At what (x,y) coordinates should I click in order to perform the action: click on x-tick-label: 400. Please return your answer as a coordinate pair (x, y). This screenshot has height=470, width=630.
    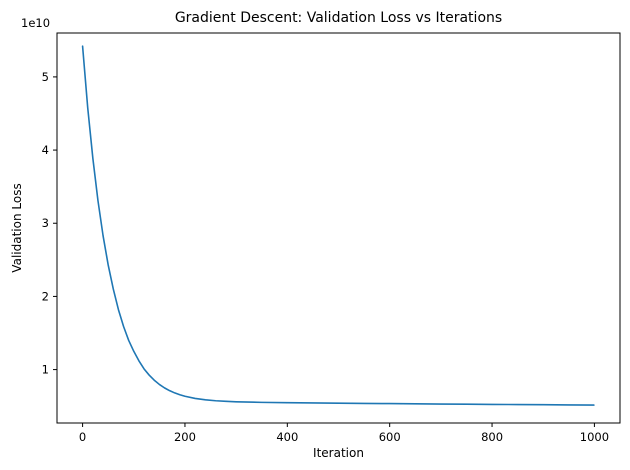
    Looking at the image, I should click on (287, 437).